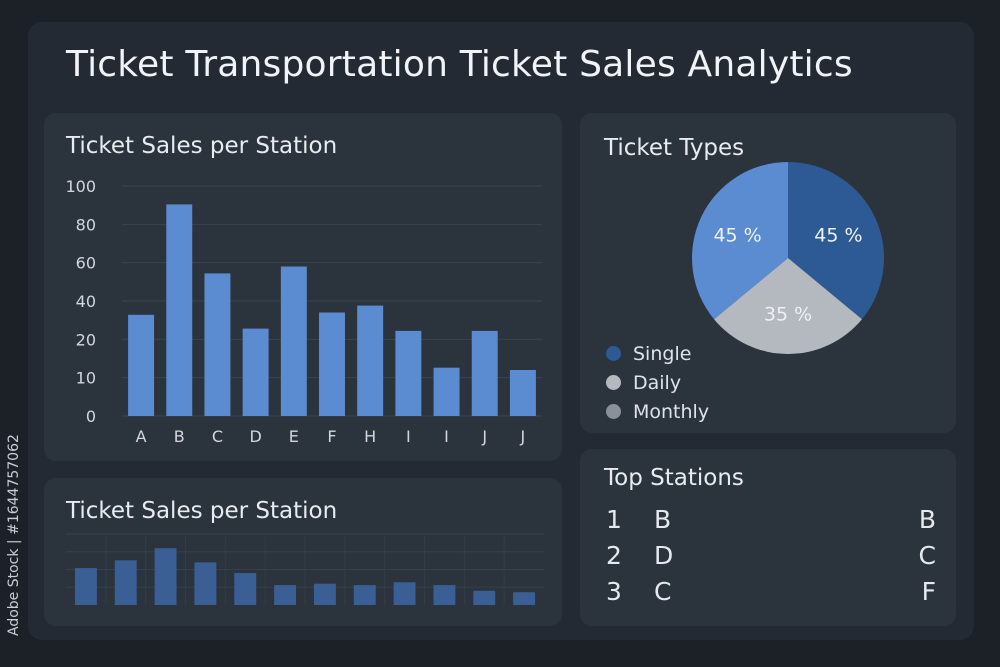 Image resolution: width=1000 pixels, height=667 pixels. What do you see at coordinates (86, 301) in the screenshot?
I see `y-tick-label: 40` at bounding box center [86, 301].